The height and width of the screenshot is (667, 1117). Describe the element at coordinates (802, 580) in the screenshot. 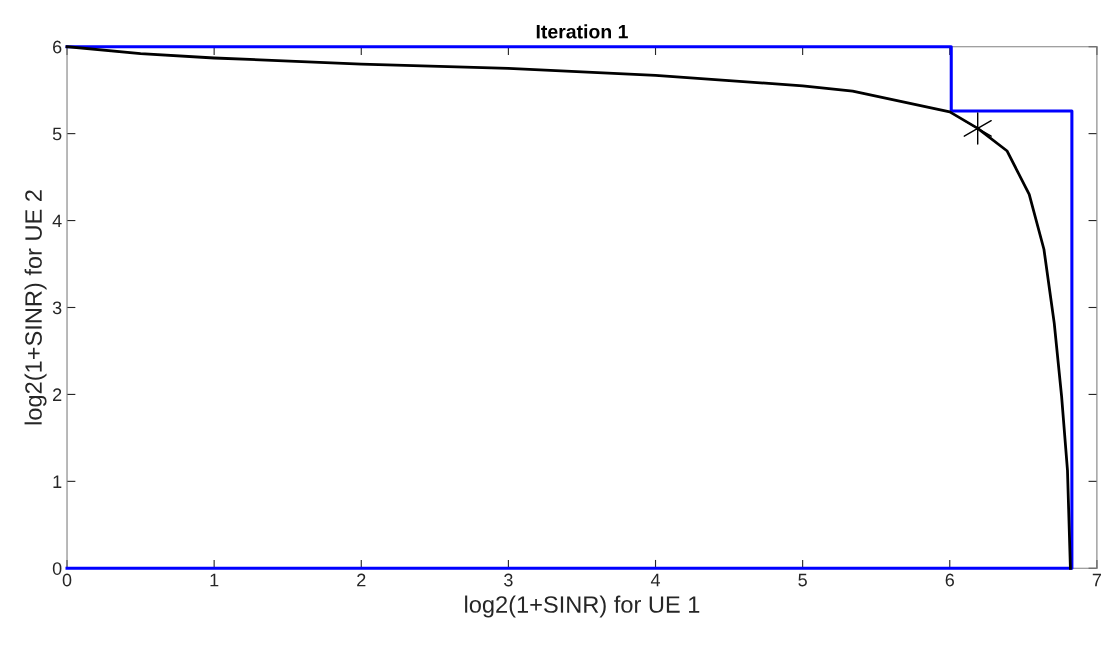

I see `x-tick-label: 5` at that location.